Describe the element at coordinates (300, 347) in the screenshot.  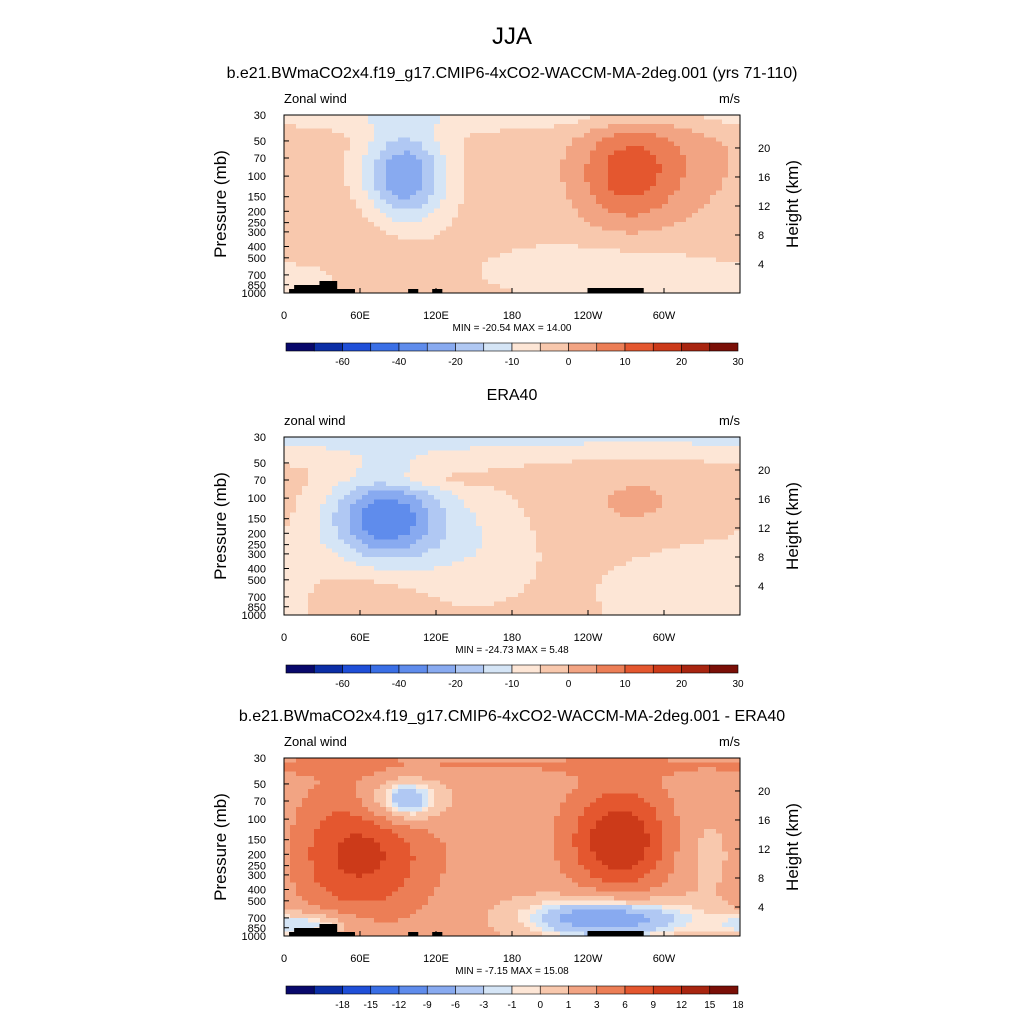
I see `colorbar-swatch` at that location.